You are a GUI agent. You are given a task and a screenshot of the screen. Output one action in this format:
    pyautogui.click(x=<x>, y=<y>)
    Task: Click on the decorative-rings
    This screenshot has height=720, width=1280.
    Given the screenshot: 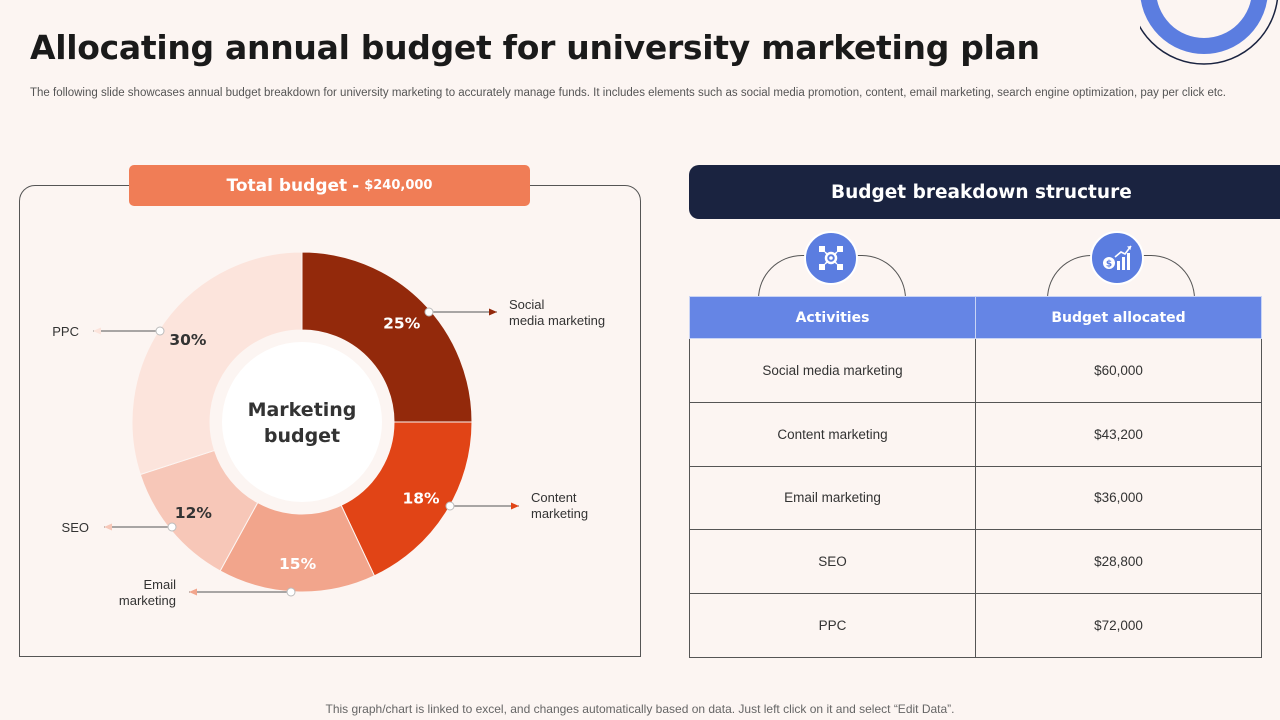 What is the action you would take?
    pyautogui.click(x=1209, y=32)
    